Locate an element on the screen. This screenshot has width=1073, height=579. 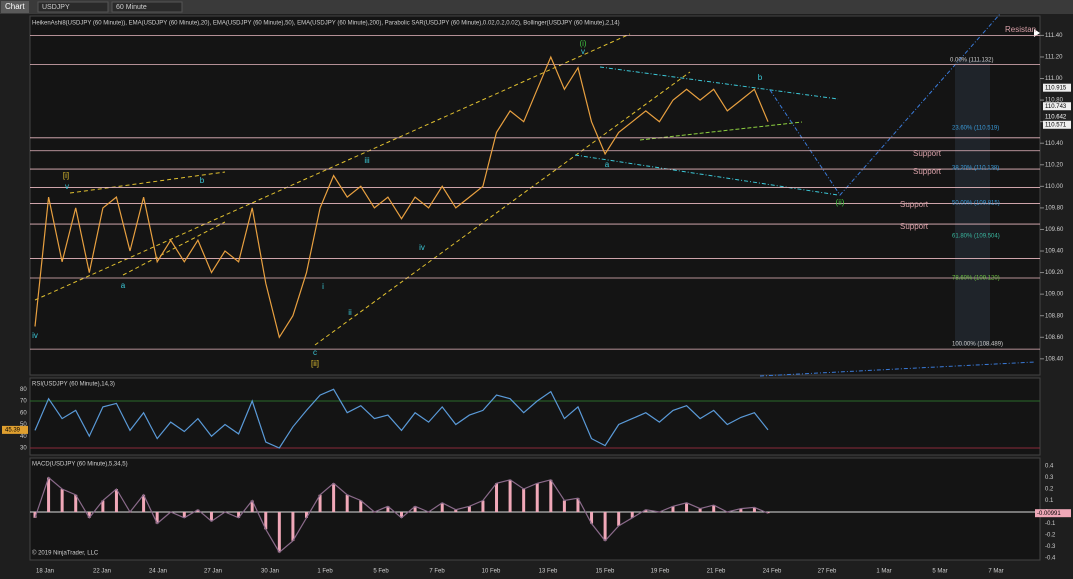
x-tick-label: 7 Feb is located at coordinates (437, 572).